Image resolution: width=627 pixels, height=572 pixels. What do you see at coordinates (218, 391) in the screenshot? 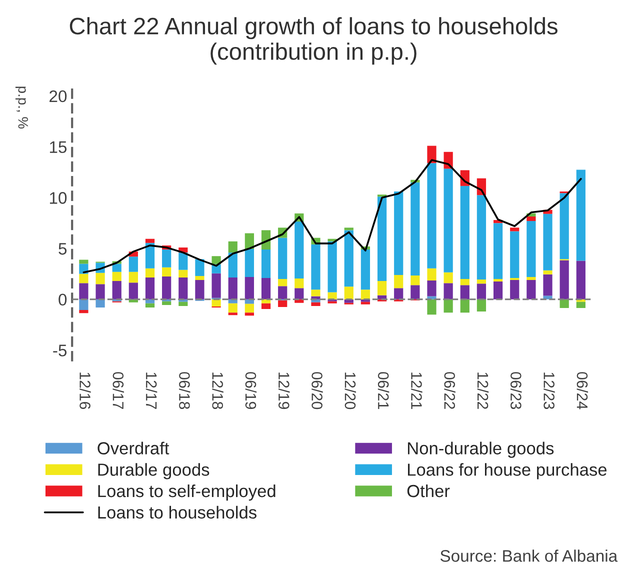
I see `x-tick-label: 12/18` at bounding box center [218, 391].